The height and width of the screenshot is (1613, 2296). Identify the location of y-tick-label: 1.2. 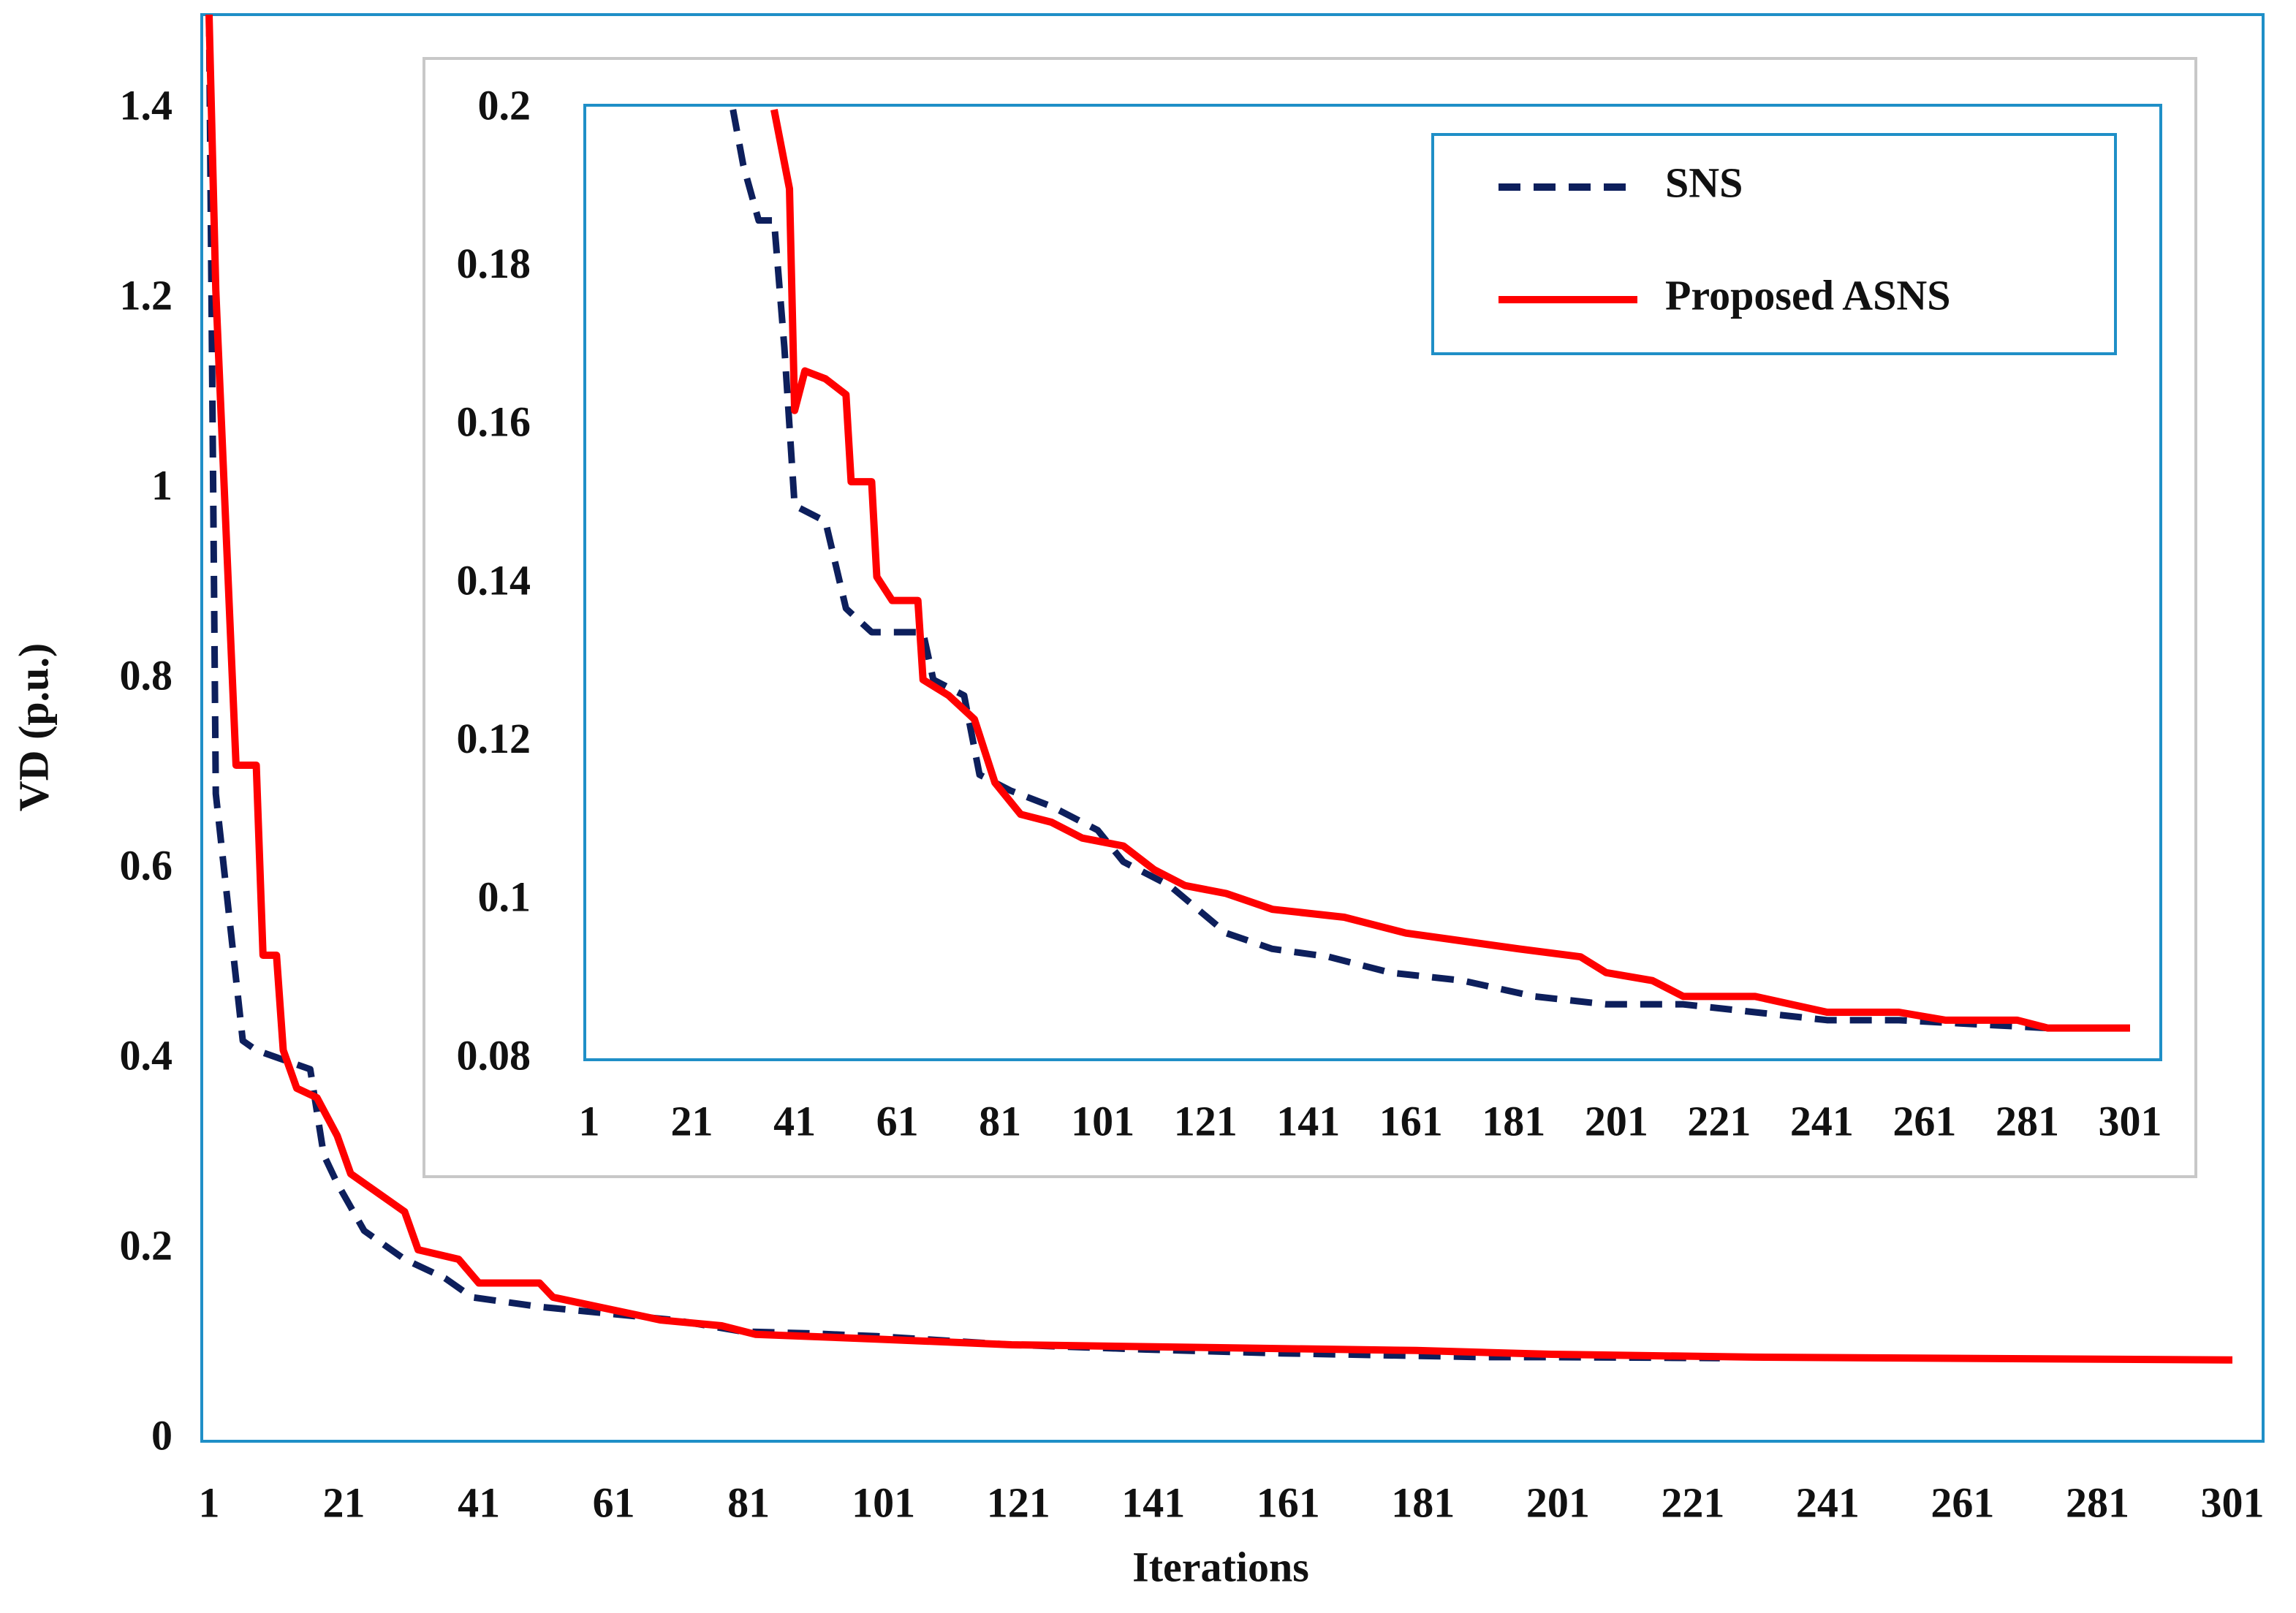
(146, 295).